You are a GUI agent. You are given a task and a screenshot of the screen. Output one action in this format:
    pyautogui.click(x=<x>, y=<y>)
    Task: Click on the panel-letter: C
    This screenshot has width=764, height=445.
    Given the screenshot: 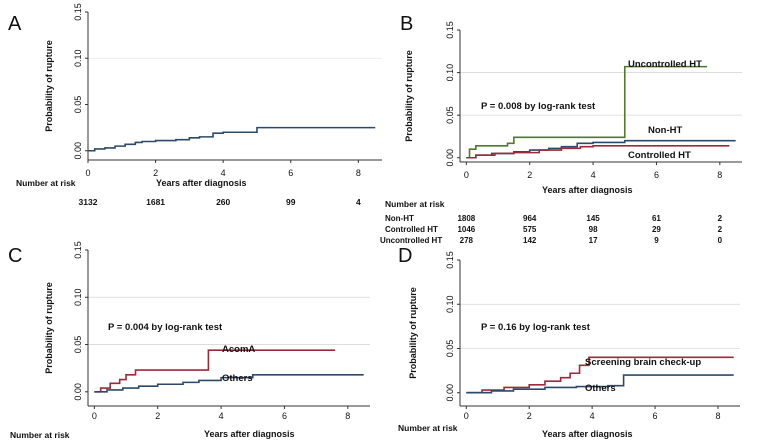 What is the action you would take?
    pyautogui.click(x=15, y=256)
    